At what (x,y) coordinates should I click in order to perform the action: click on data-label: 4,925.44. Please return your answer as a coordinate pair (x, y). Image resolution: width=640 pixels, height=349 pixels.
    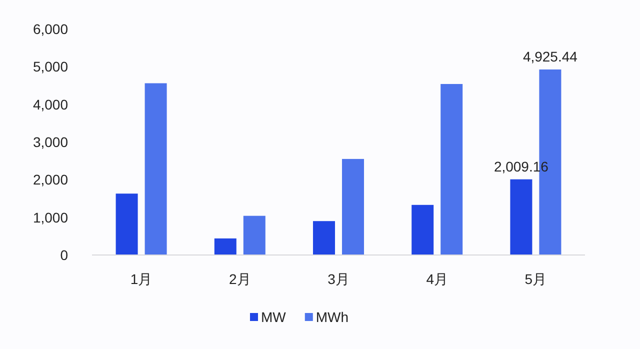
    Looking at the image, I should click on (550, 56).